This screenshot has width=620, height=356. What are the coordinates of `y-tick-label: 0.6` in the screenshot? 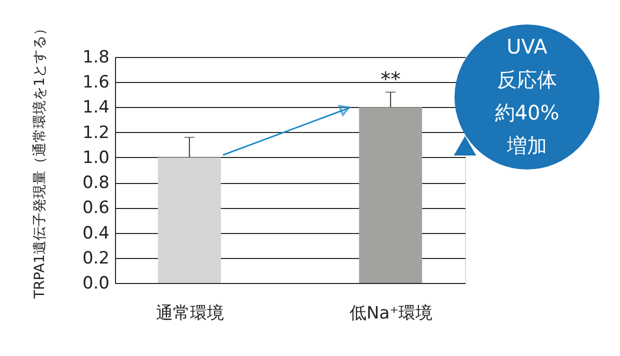 It's located at (96, 208).